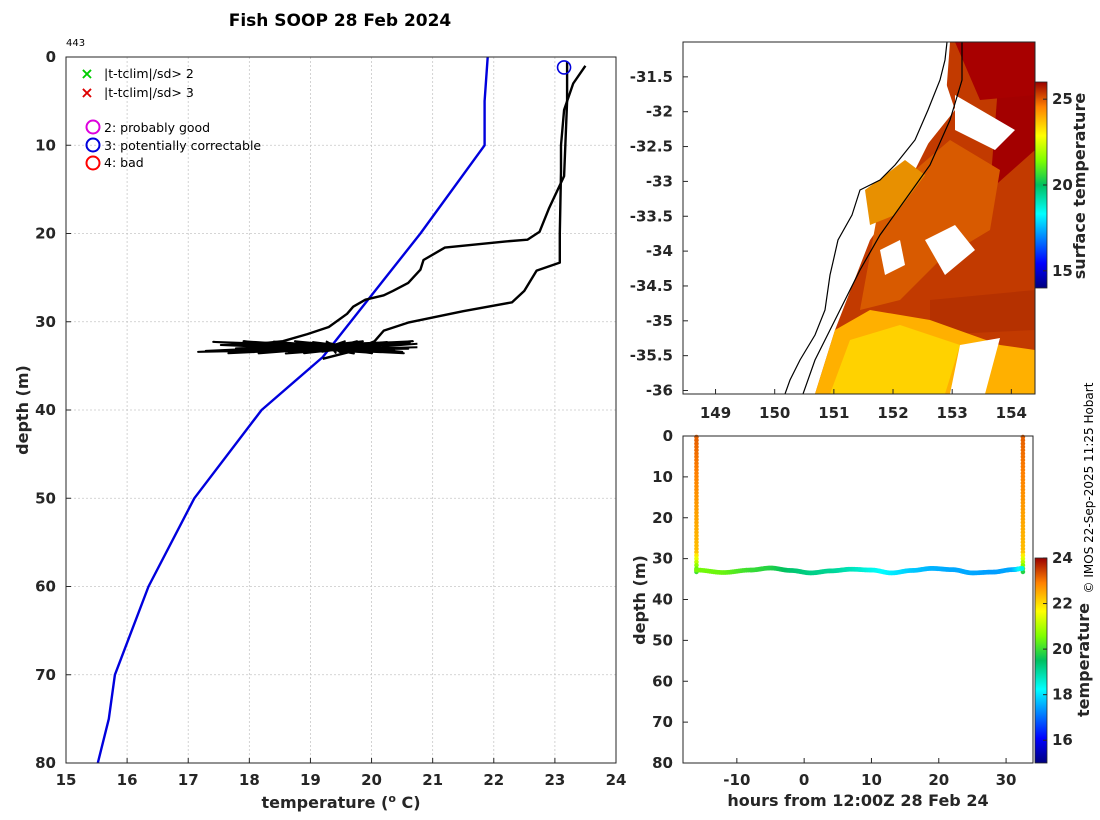 Image resolution: width=1100 pixels, height=820 pixels. I want to click on section-ytick-label: 30, so click(662, 559).